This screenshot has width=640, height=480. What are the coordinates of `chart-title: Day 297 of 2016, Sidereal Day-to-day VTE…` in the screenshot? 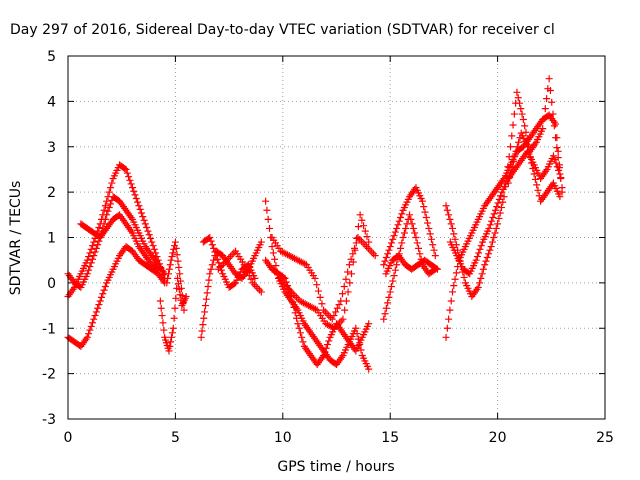 It's located at (282, 30).